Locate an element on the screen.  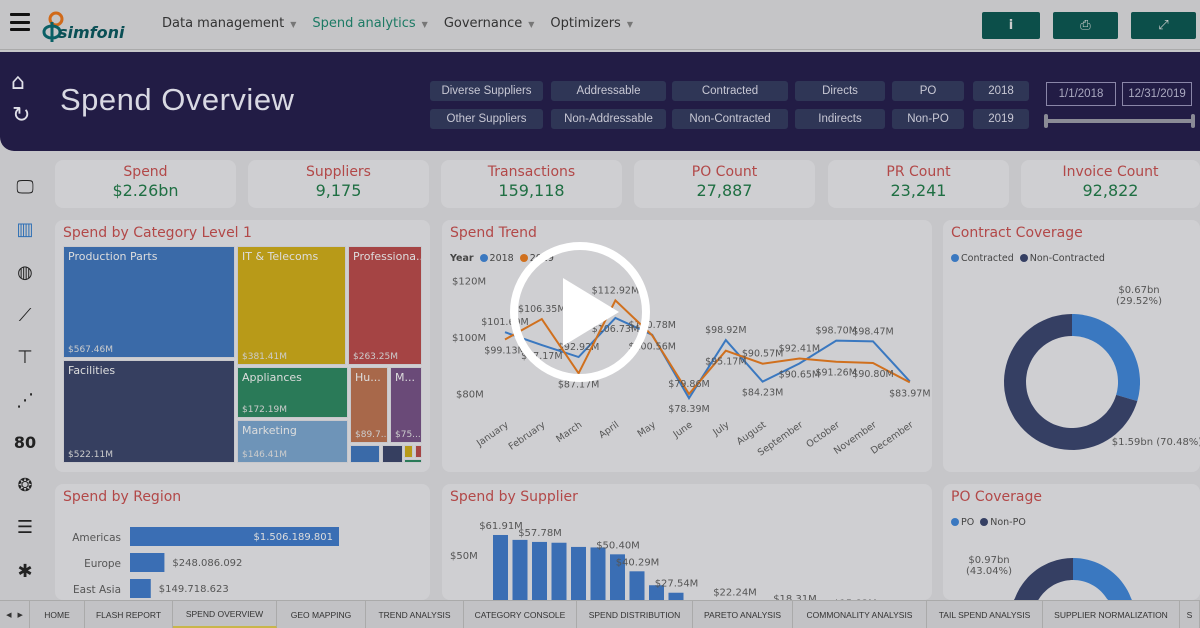
filter-other-suppliers: Other Suppliers is located at coordinates (486, 119).